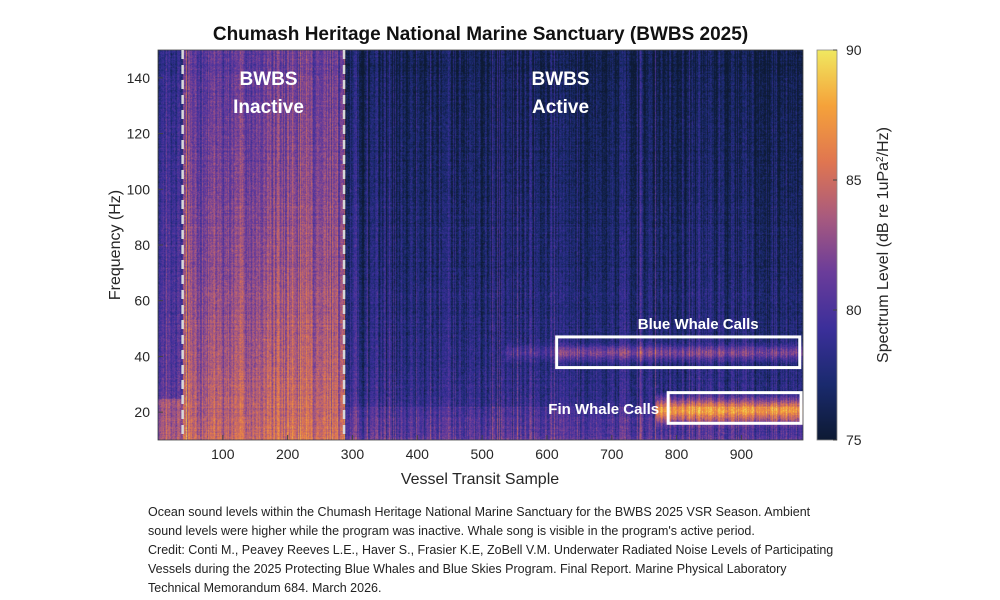 The image size is (1000, 600). Describe the element at coordinates (612, 454) in the screenshot. I see `x-tick-label: 700` at that location.